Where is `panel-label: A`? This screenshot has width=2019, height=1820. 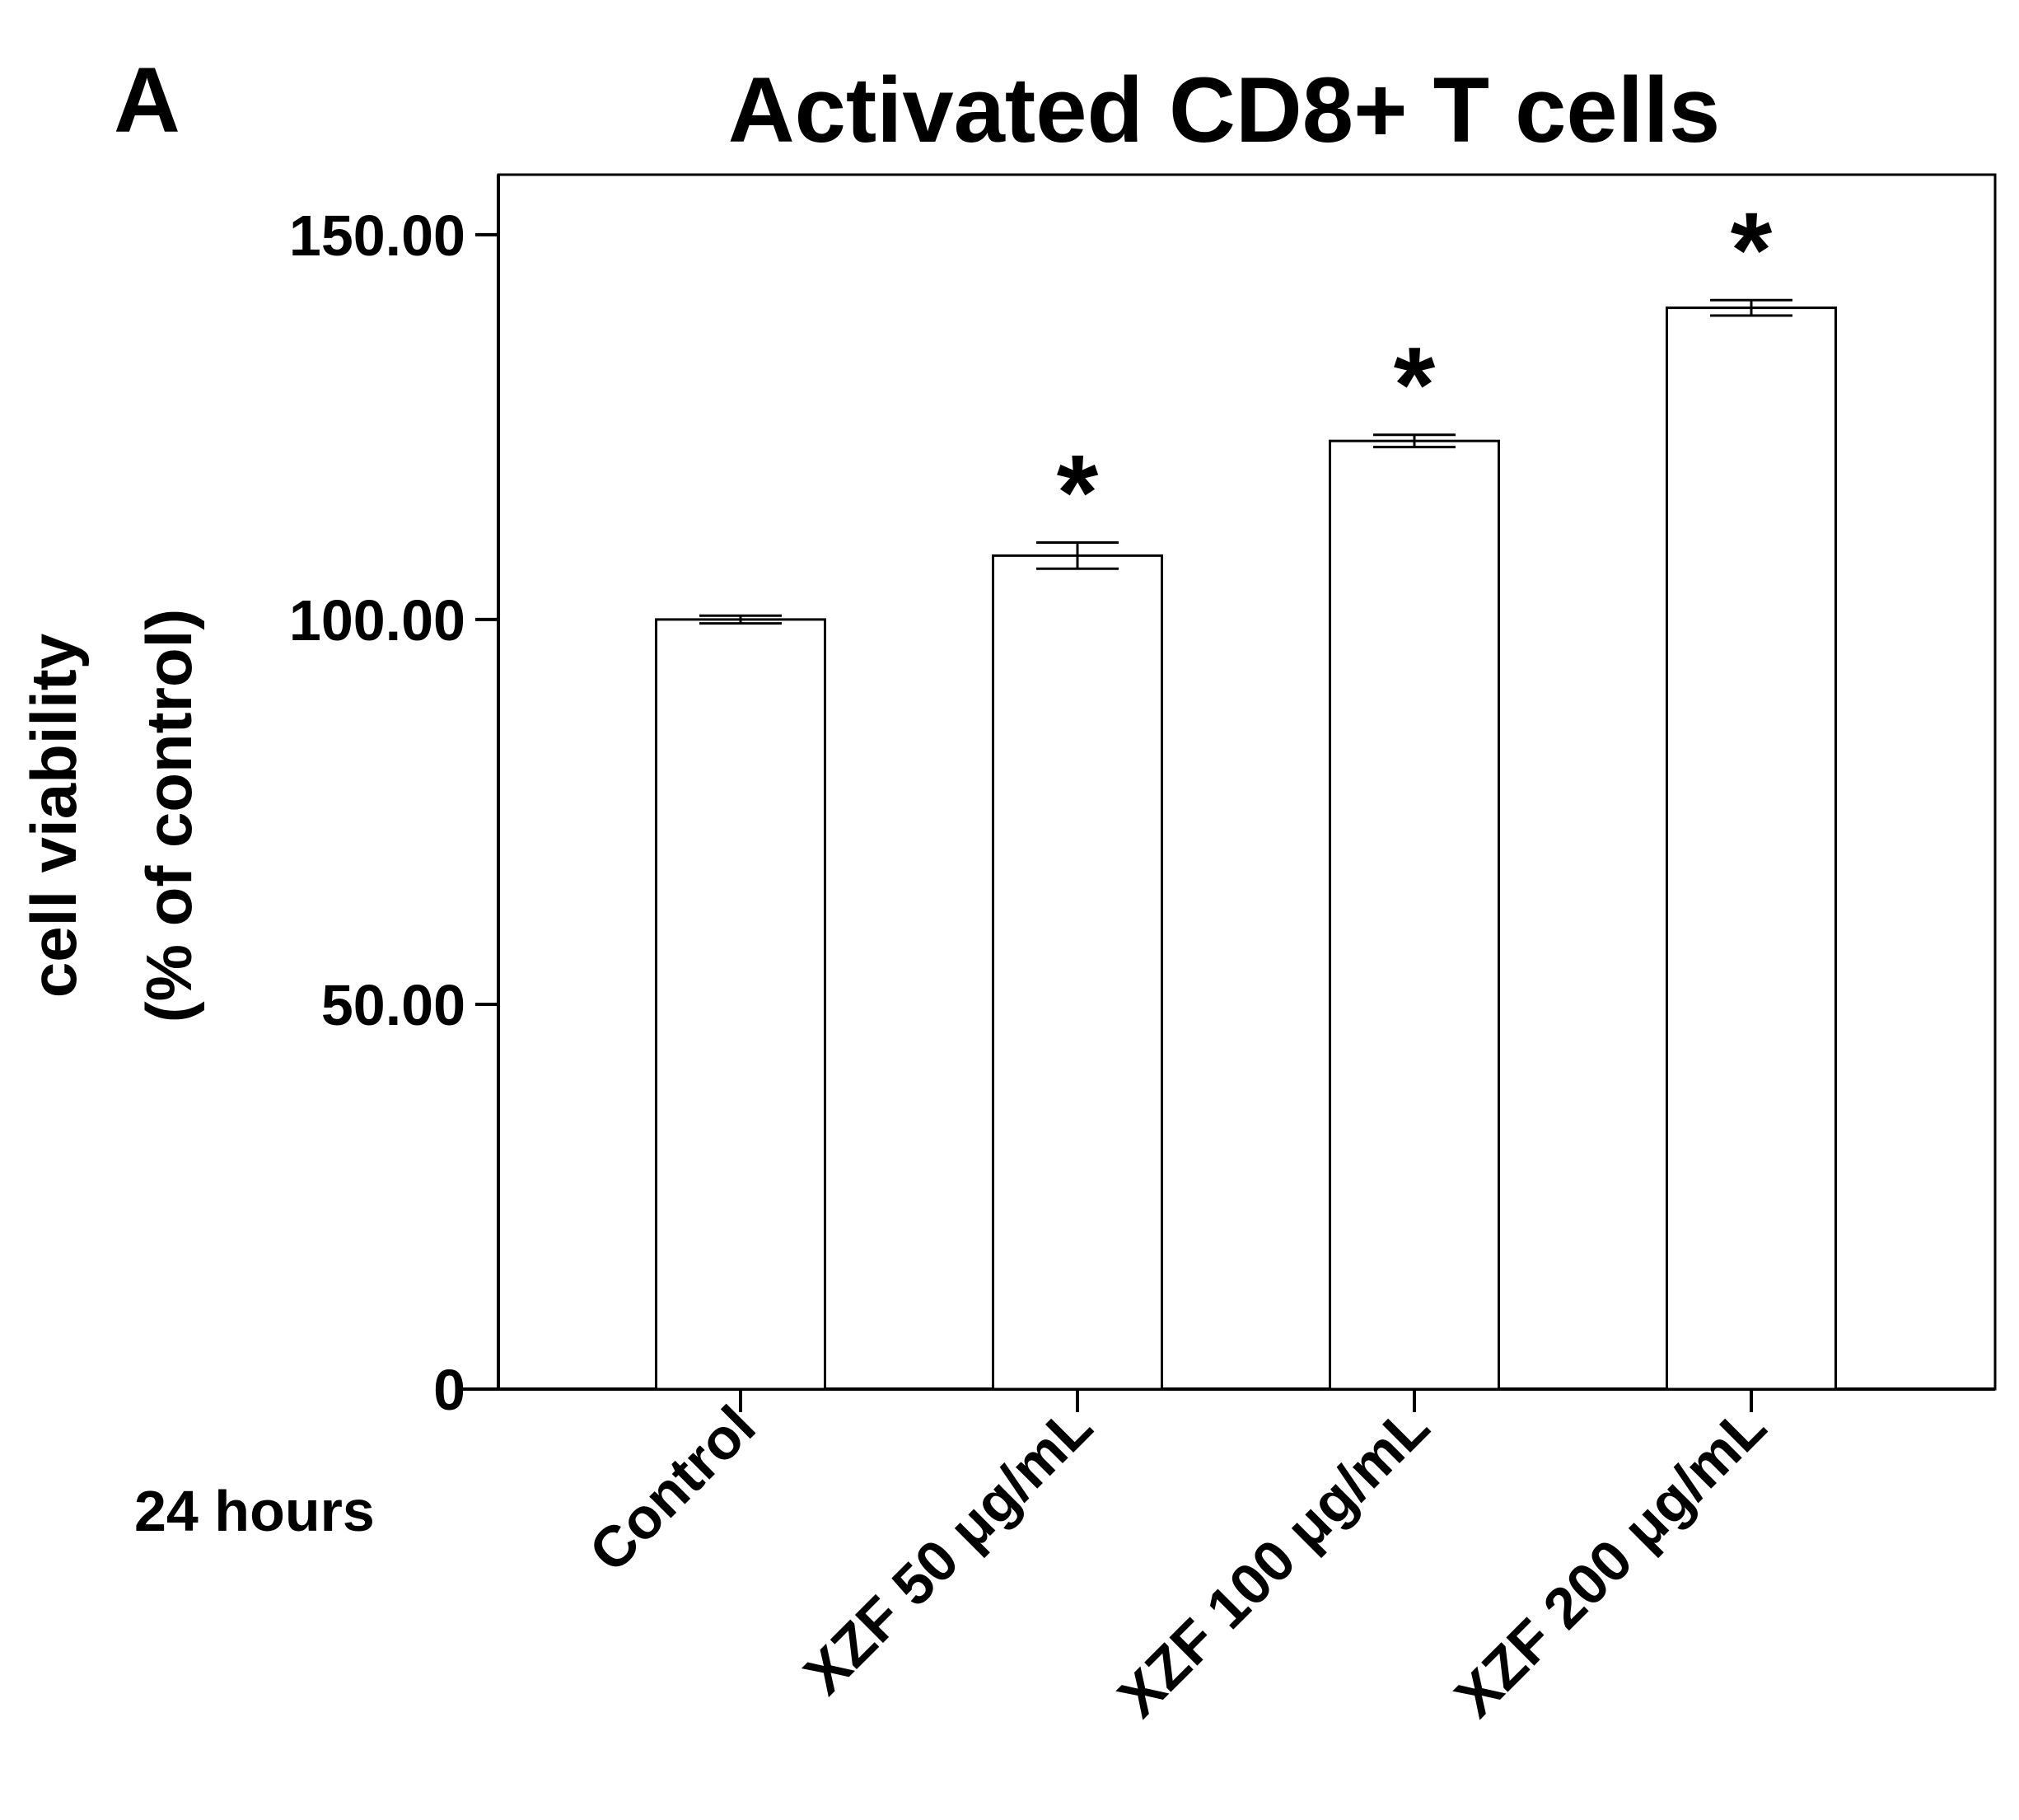 panel-label: A is located at coordinates (147, 100).